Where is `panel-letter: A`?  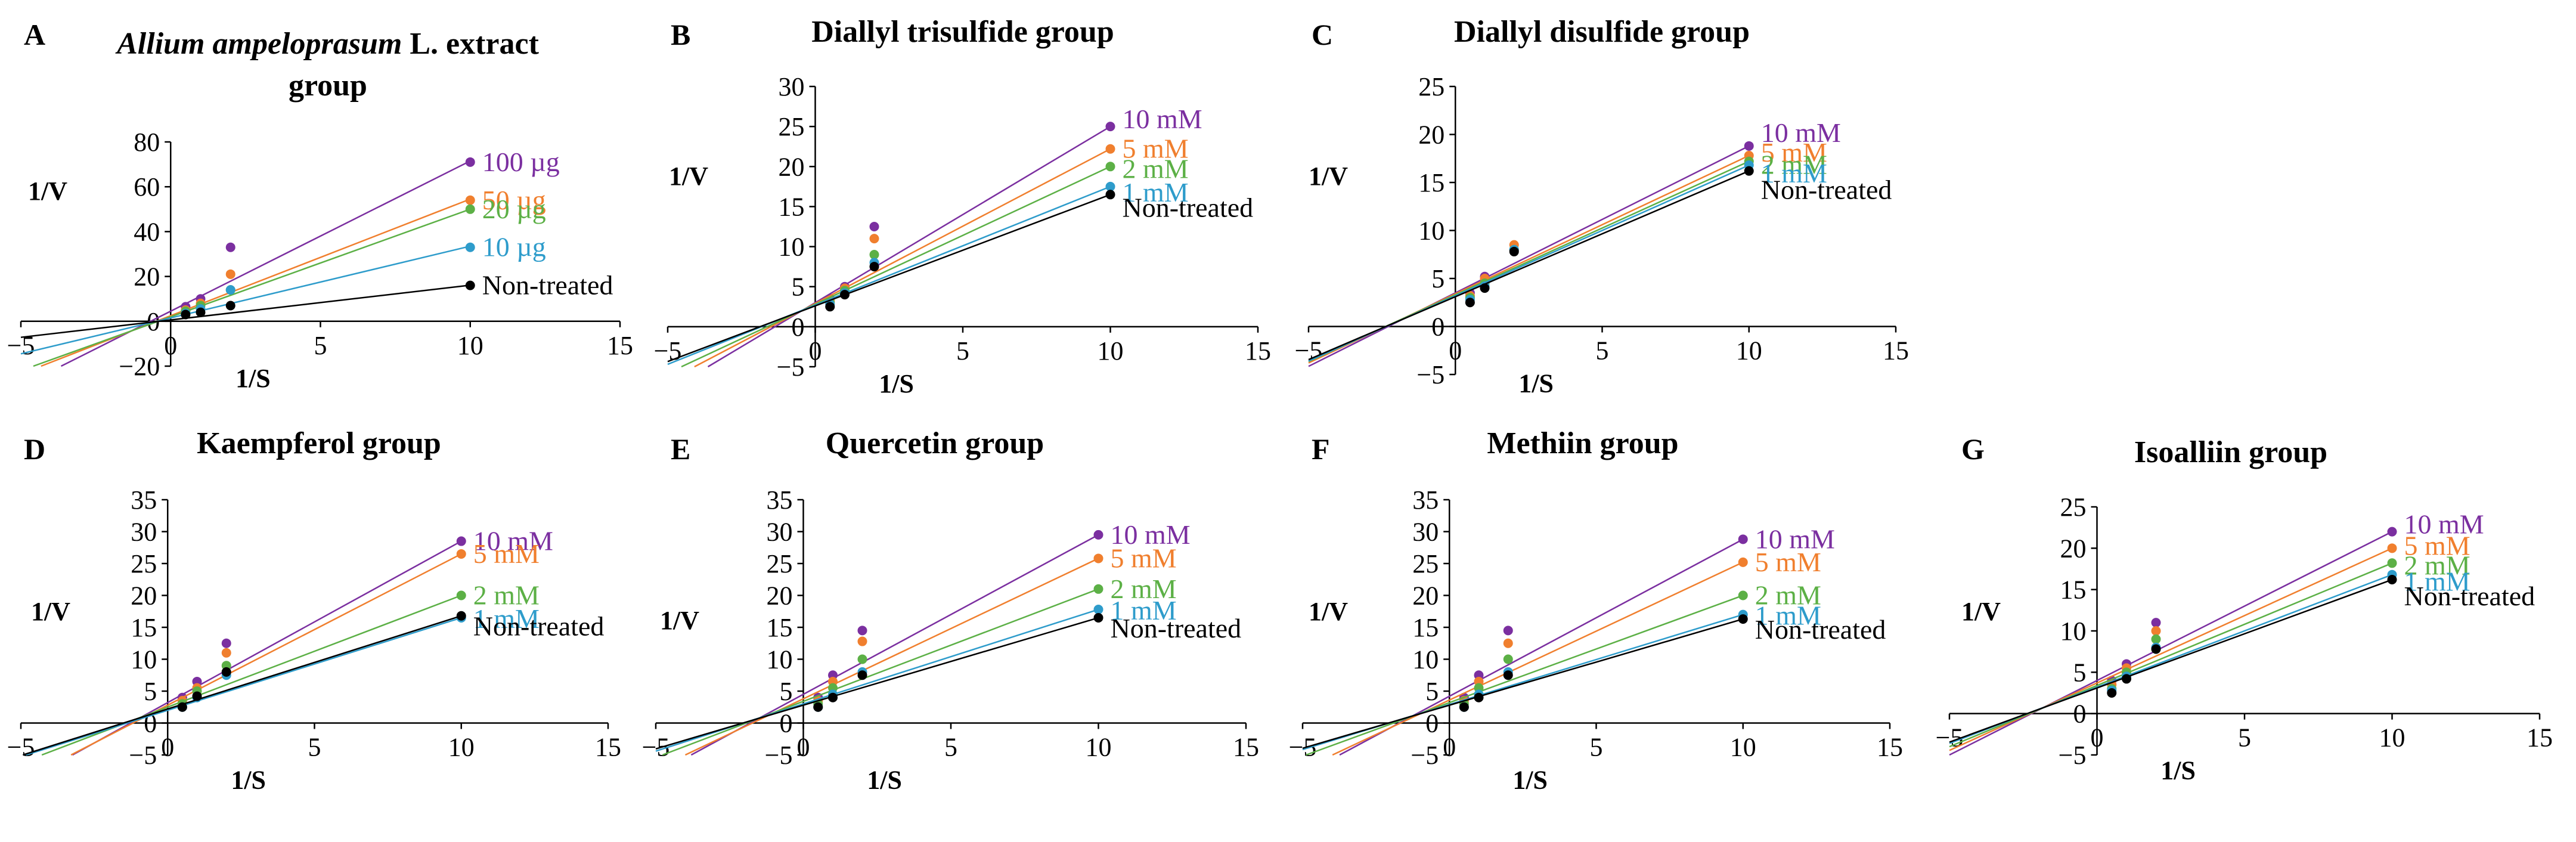 panel-letter: A is located at coordinates (34, 35).